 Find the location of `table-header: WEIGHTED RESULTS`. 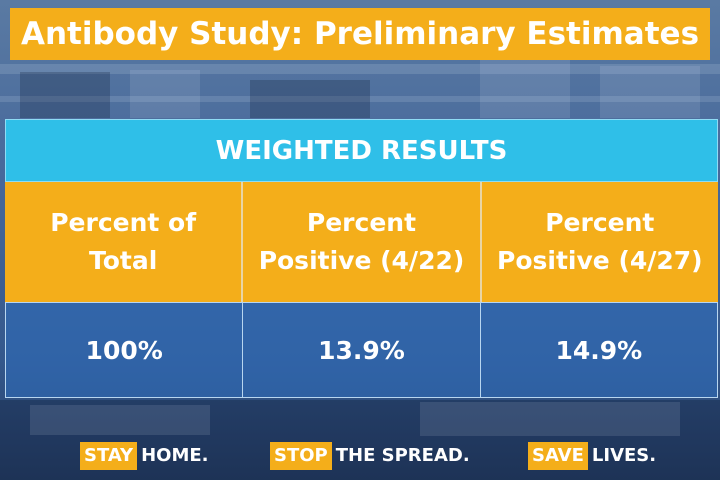

table-header: WEIGHTED RESULTS is located at coordinates (361, 150).